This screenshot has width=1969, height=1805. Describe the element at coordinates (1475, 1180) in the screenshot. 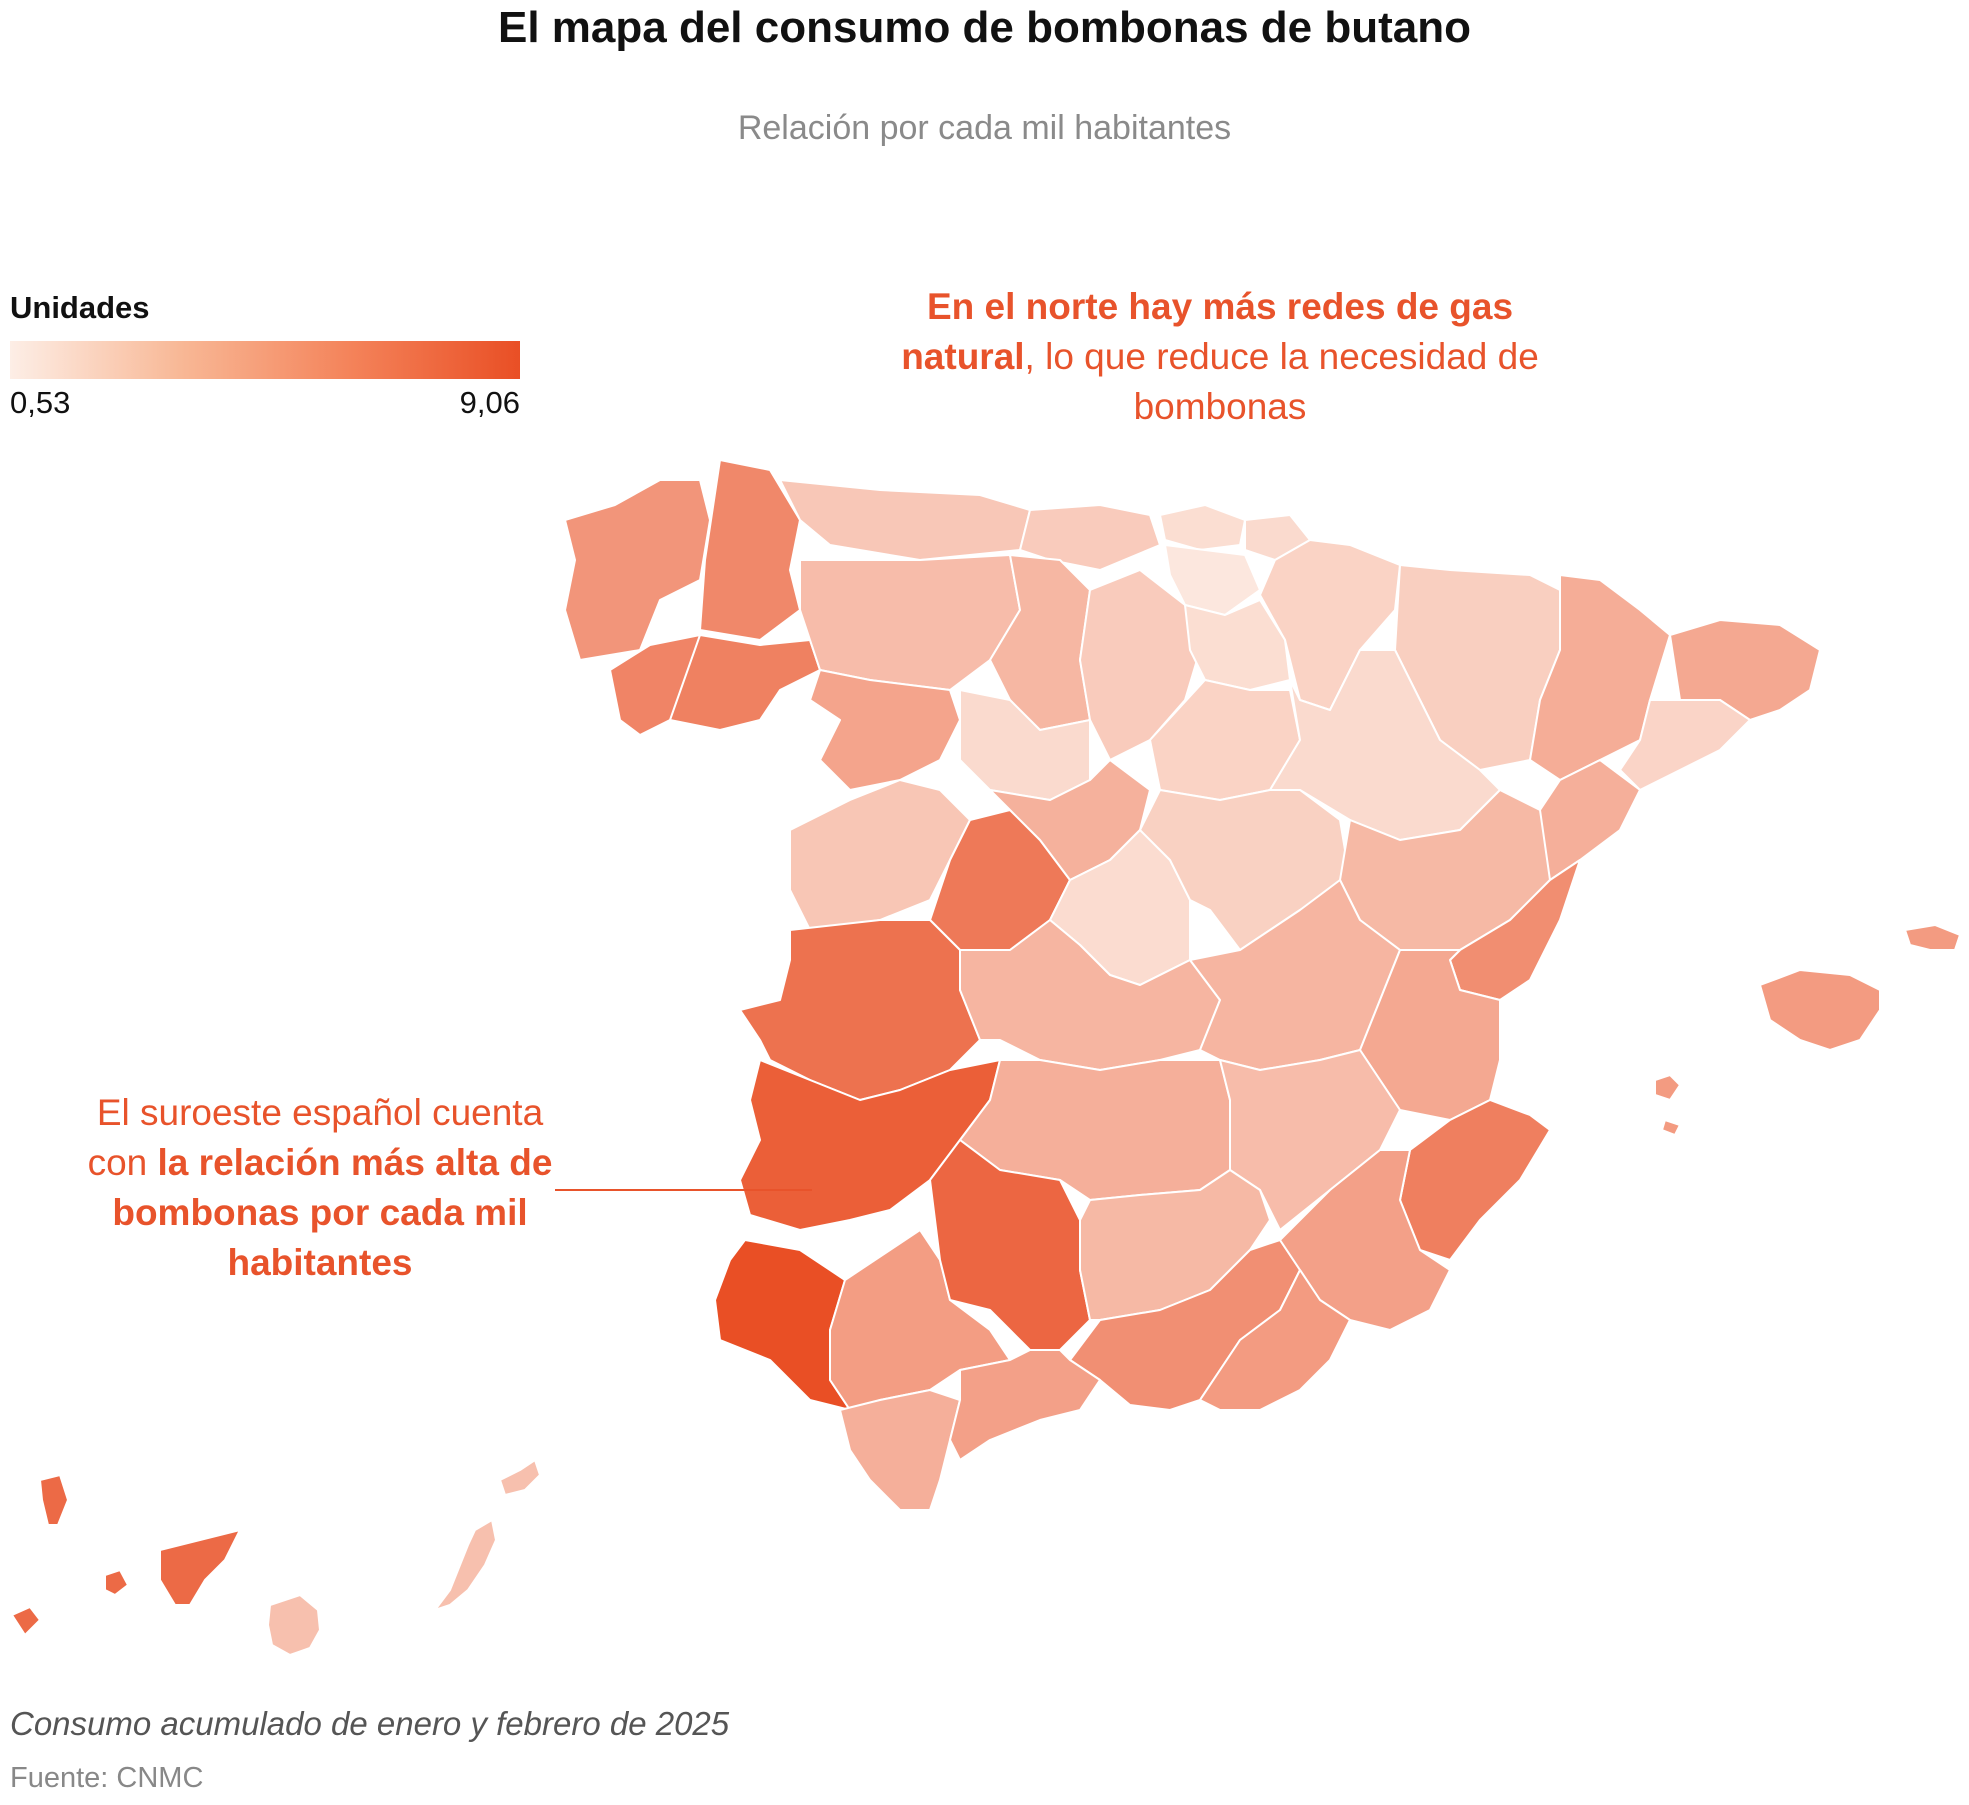

I see `region-alicante` at that location.